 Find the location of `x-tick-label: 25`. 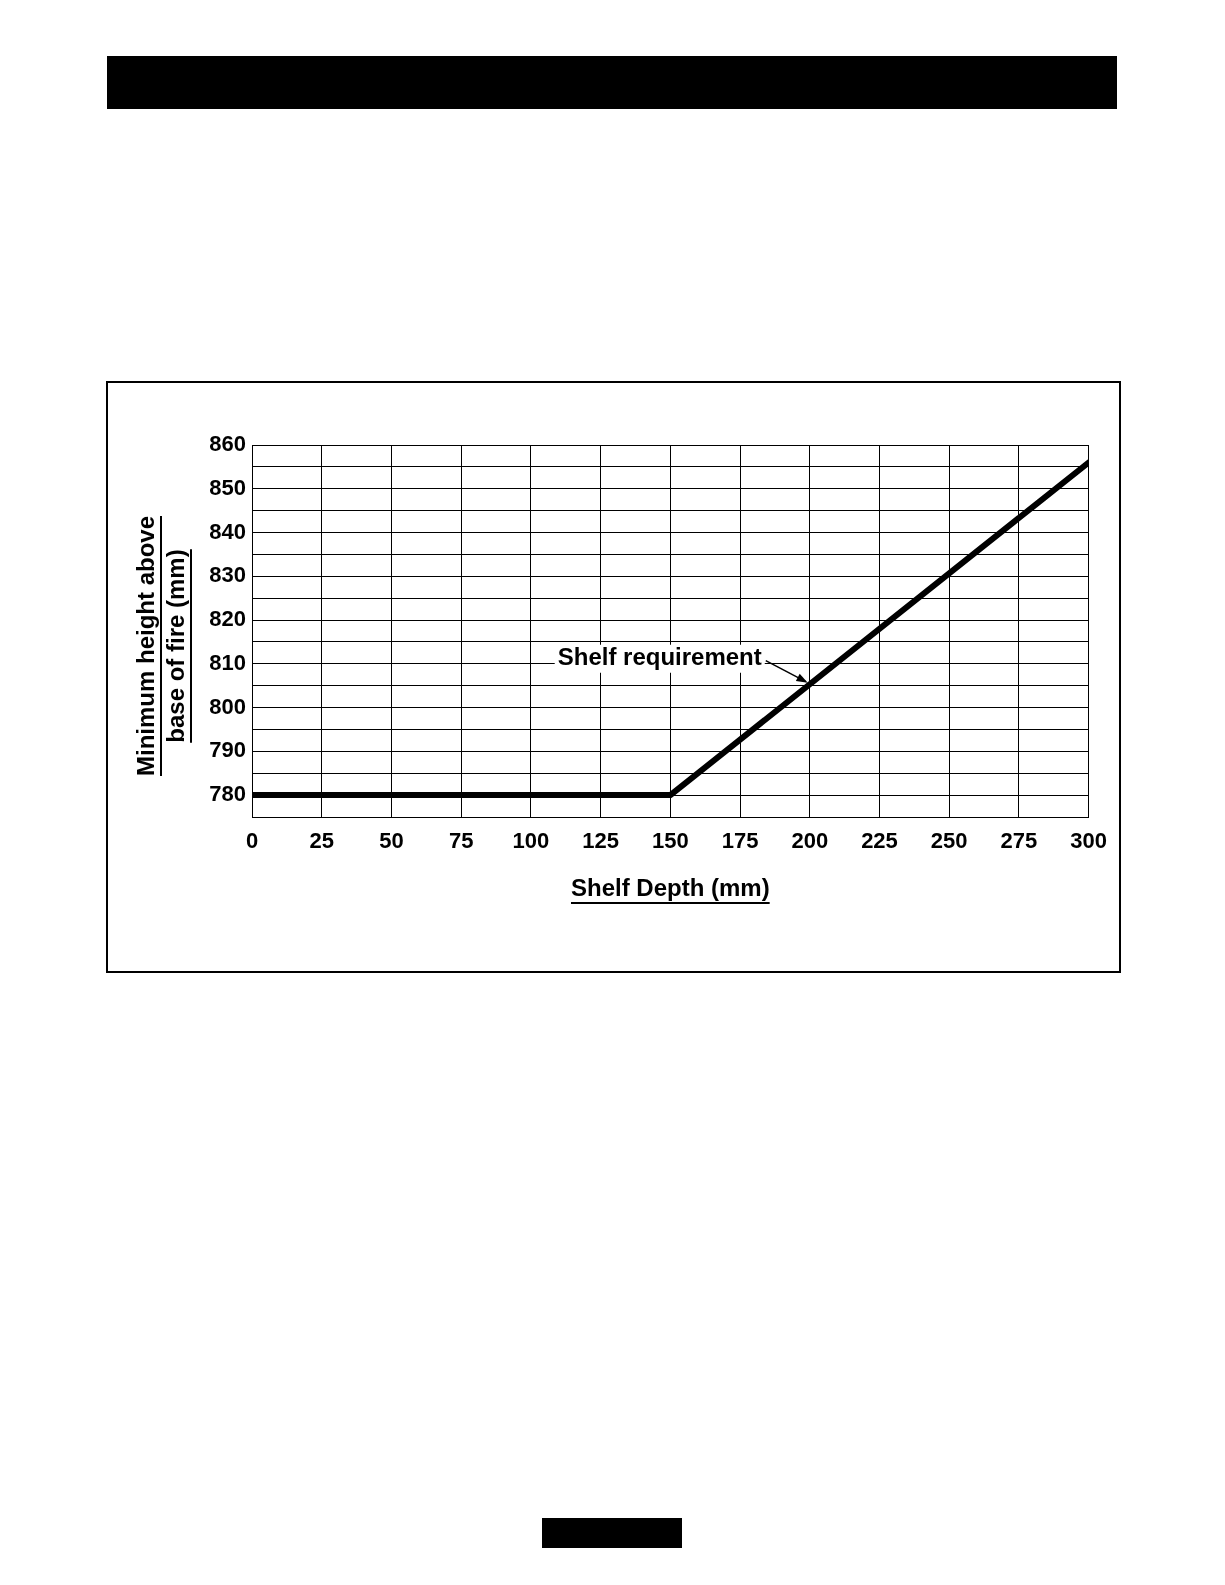

x-tick-label: 25 is located at coordinates (321, 841).